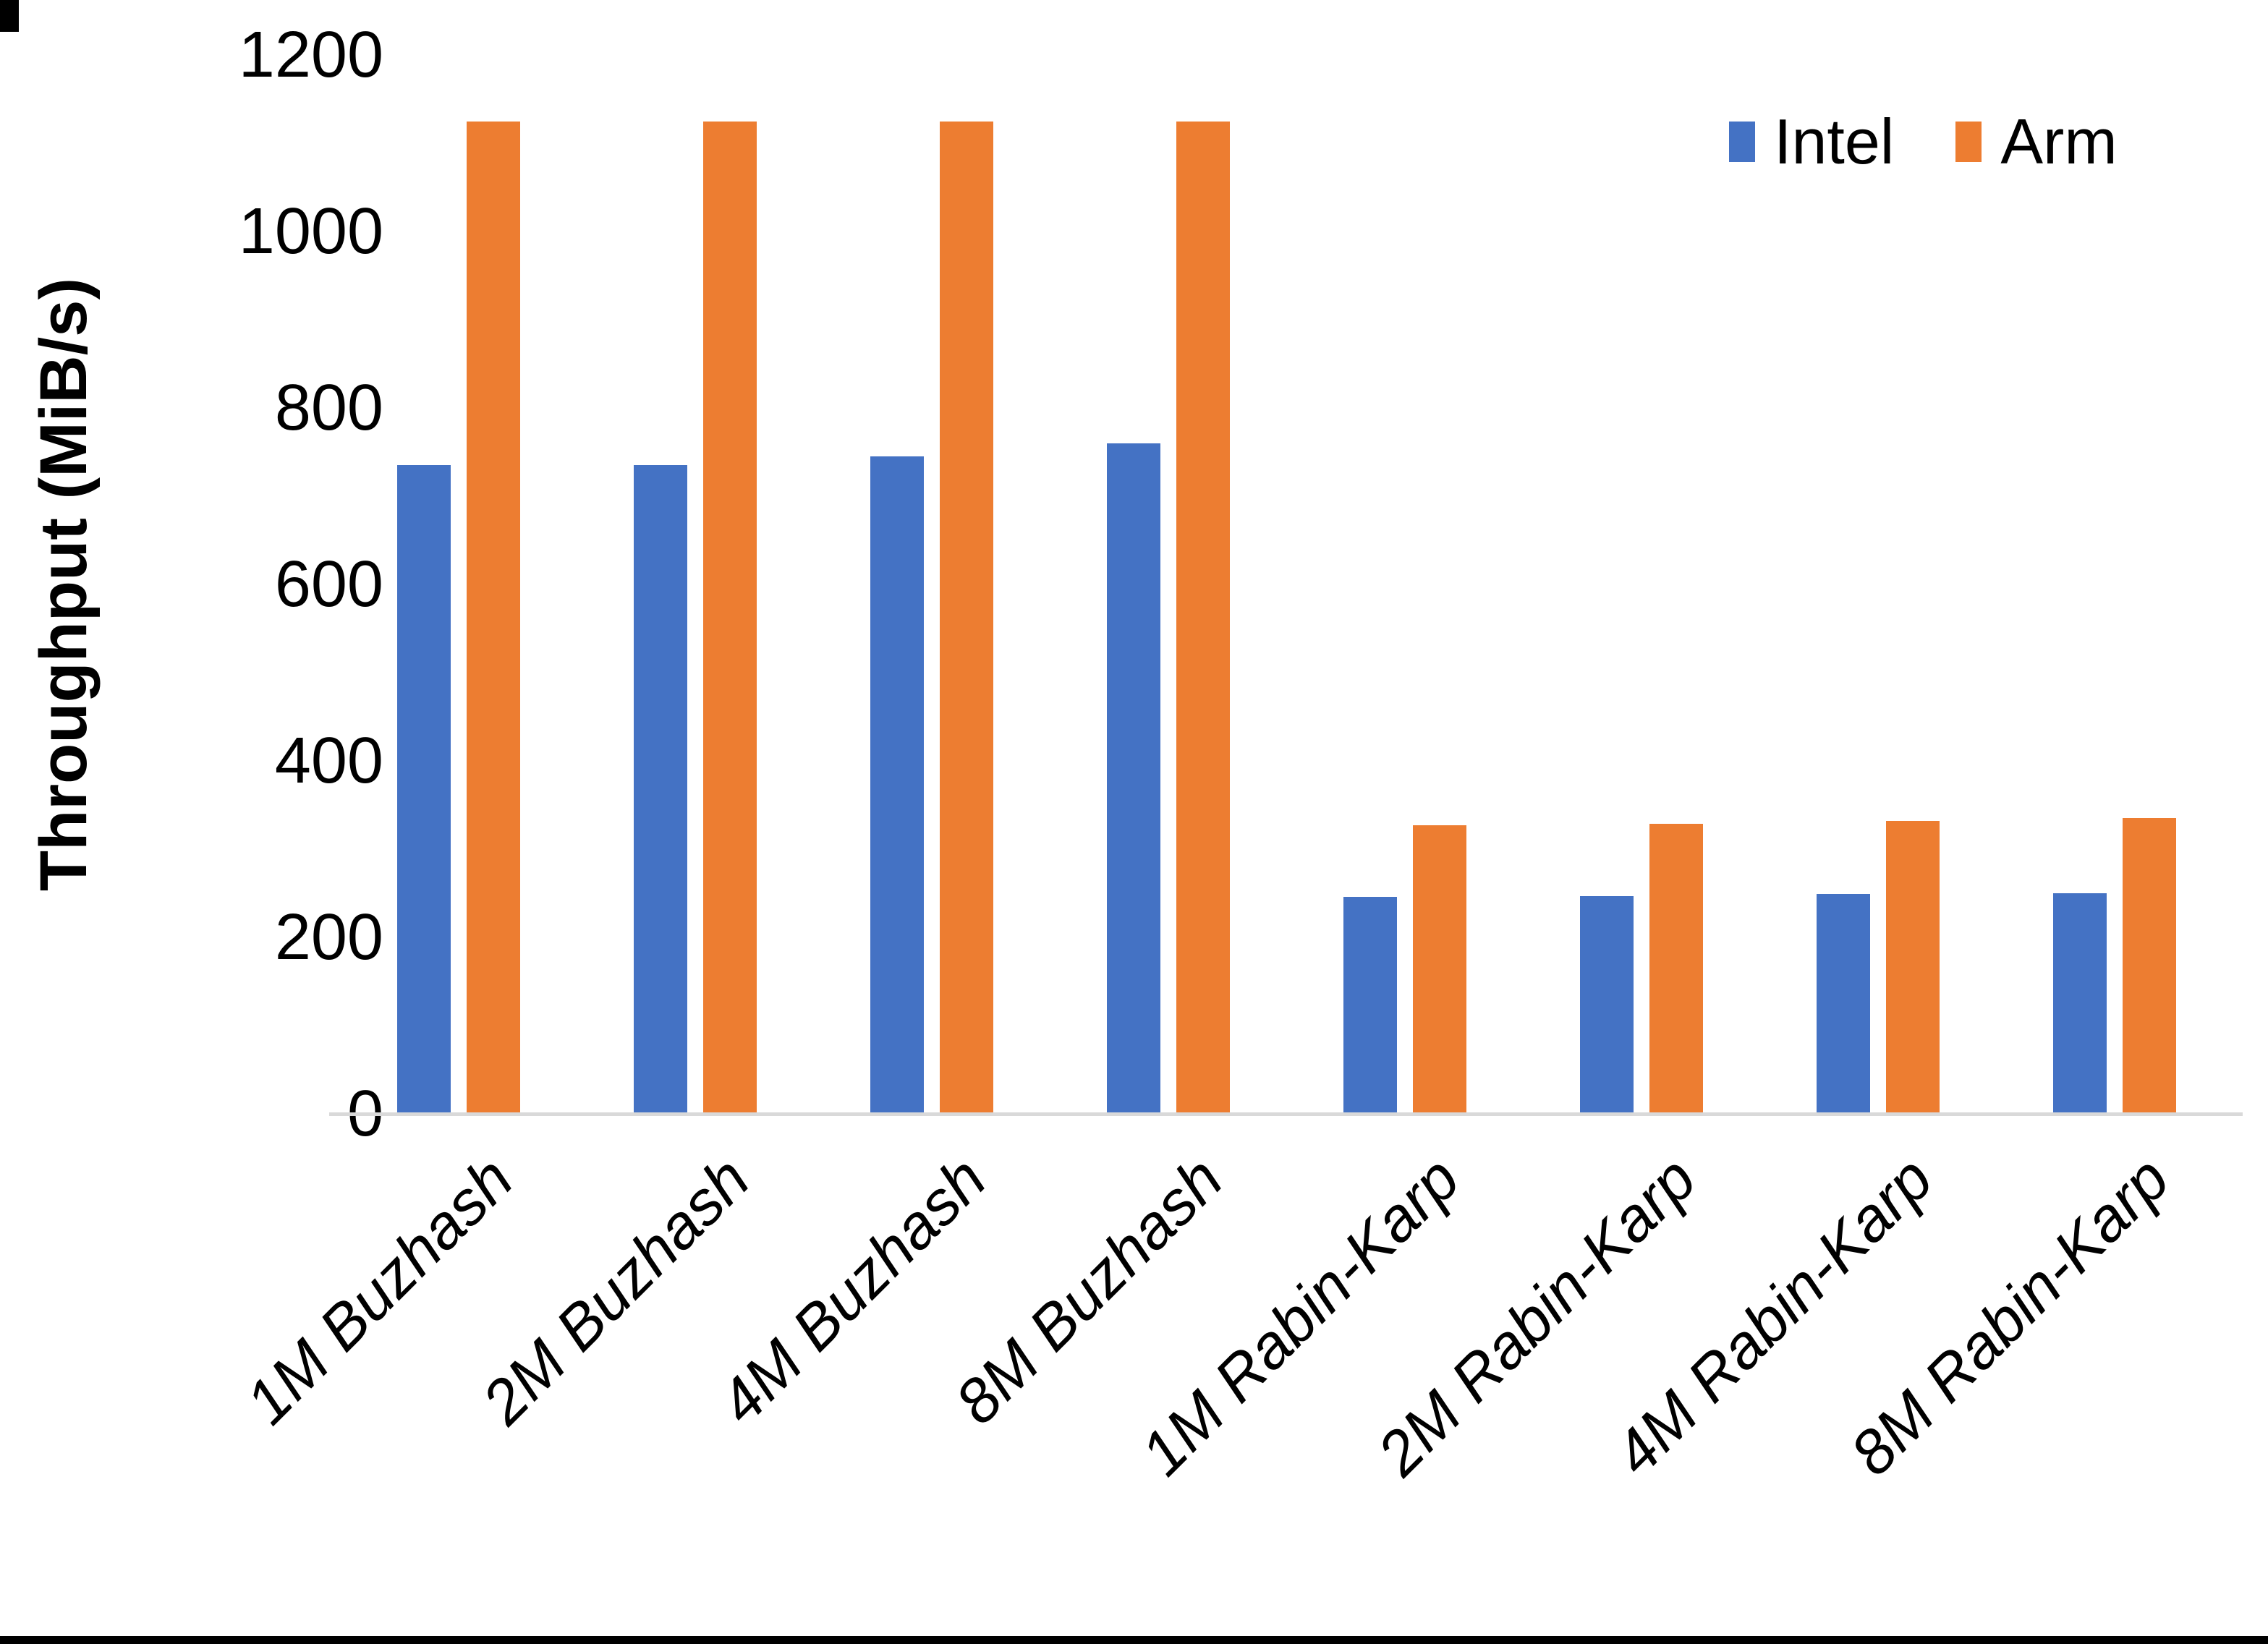 This screenshot has height=1644, width=2268. I want to click on bar-group-8m-buzhash, so click(1168, 584).